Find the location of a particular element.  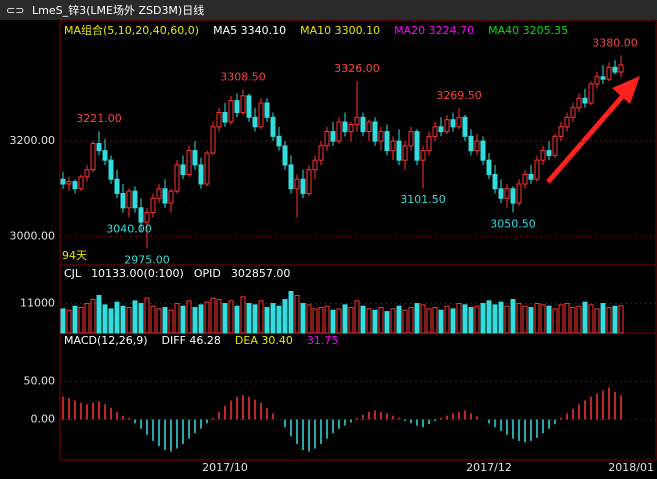

chart-title: LmeS_锌3(LME场外 ZSD3M)日线 is located at coordinates (118, 10).